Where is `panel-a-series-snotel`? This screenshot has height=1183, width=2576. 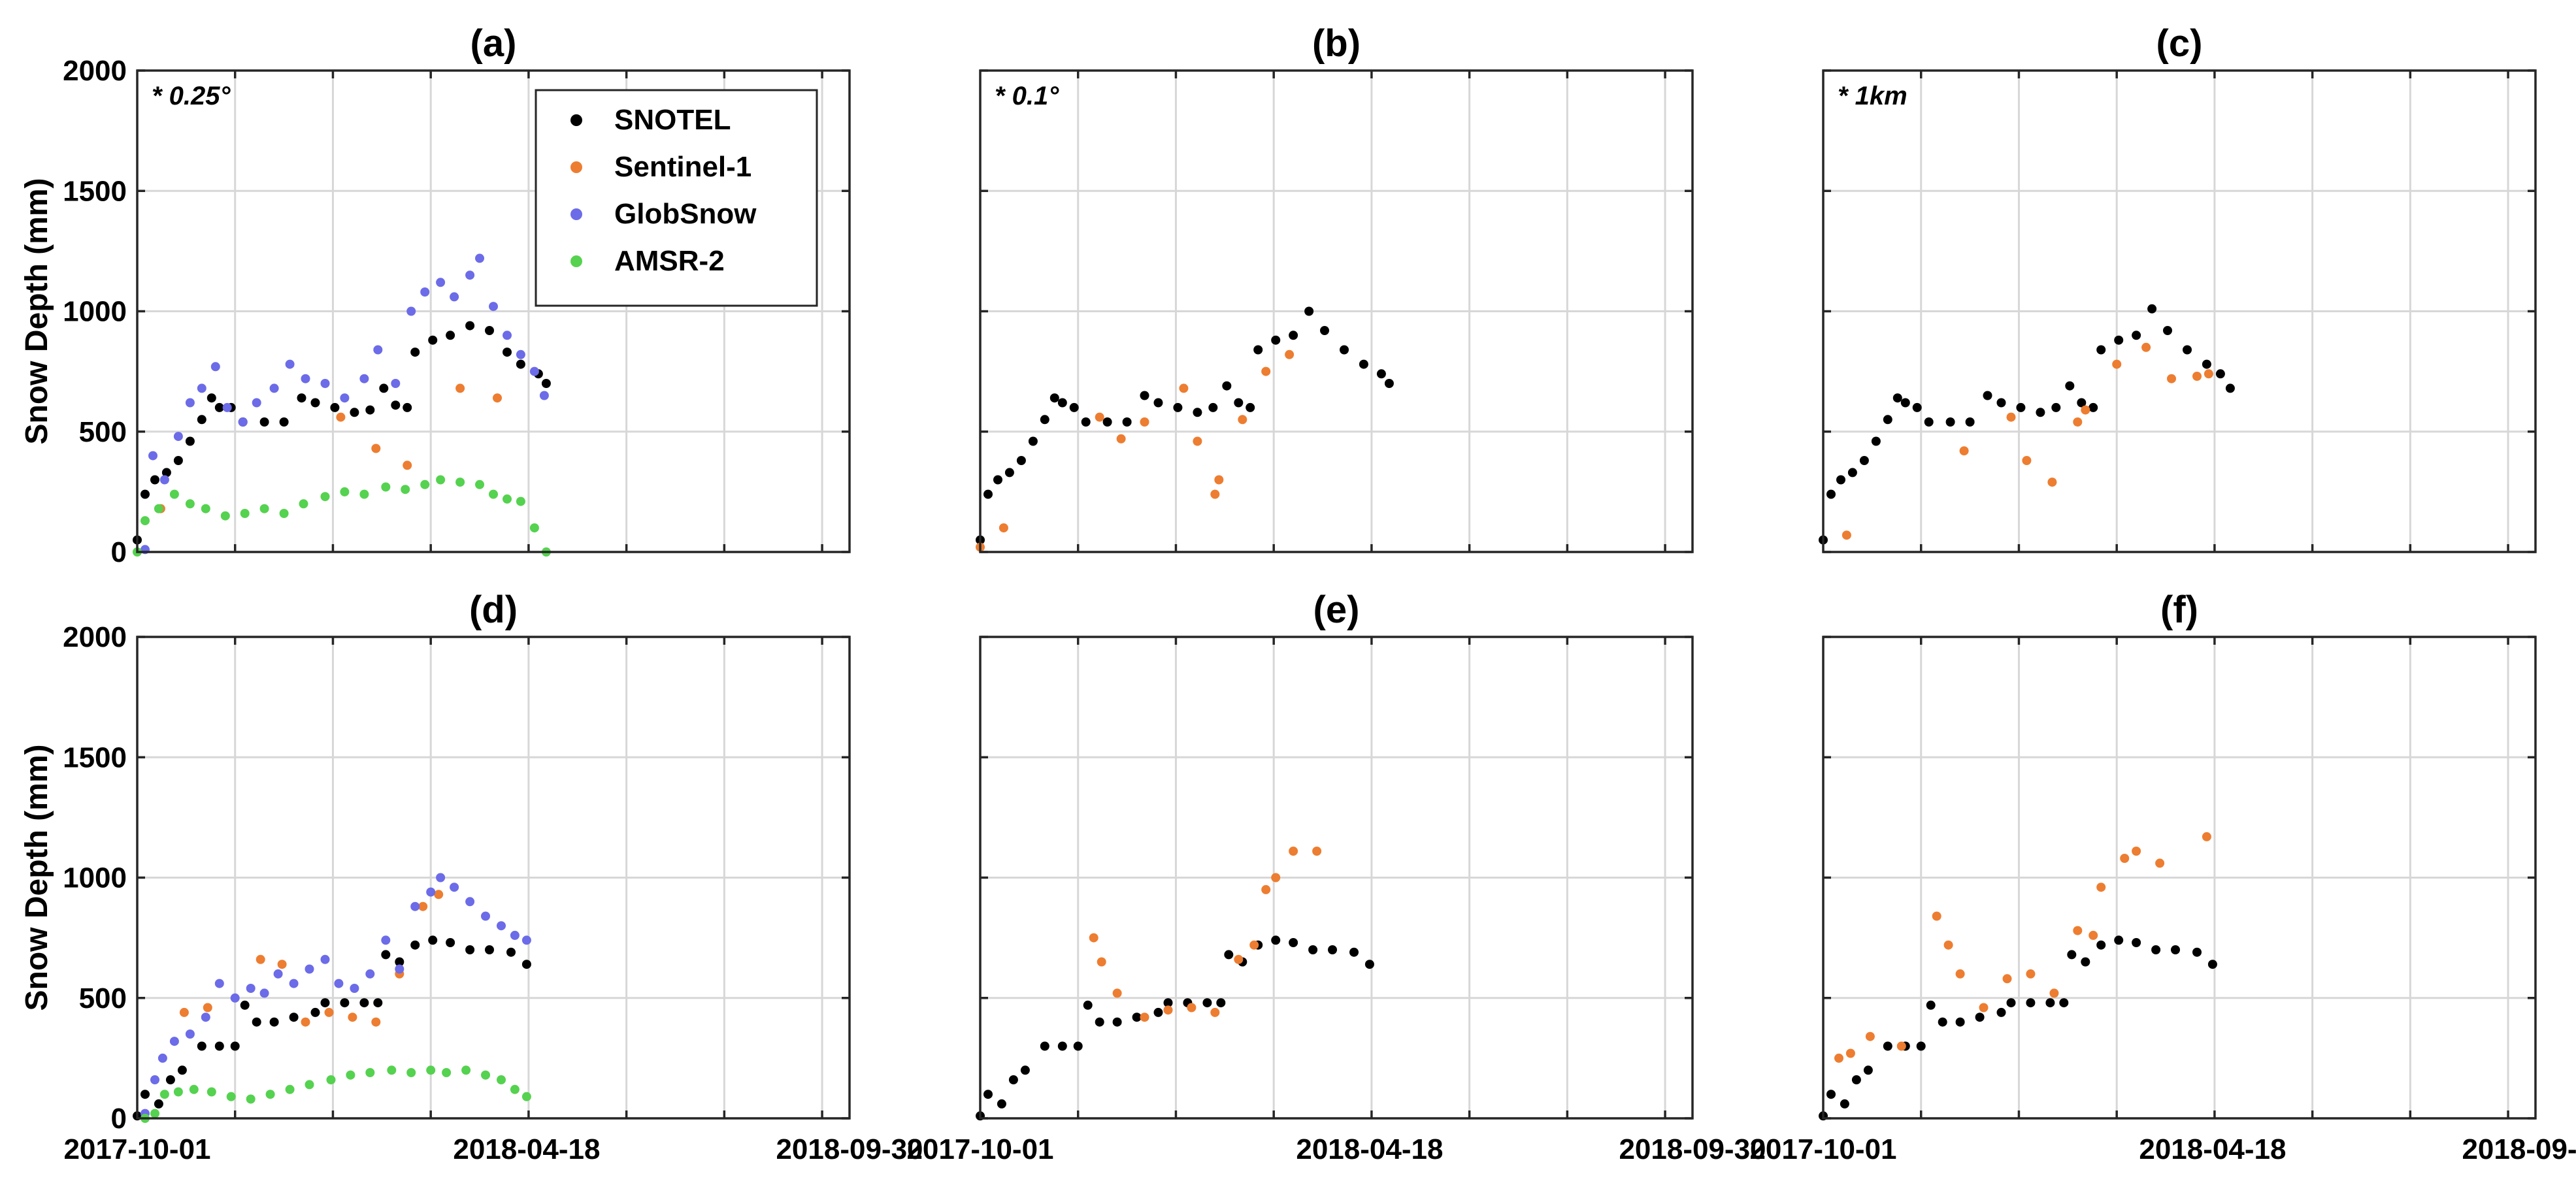
panel-a-series-snotel is located at coordinates (342, 433).